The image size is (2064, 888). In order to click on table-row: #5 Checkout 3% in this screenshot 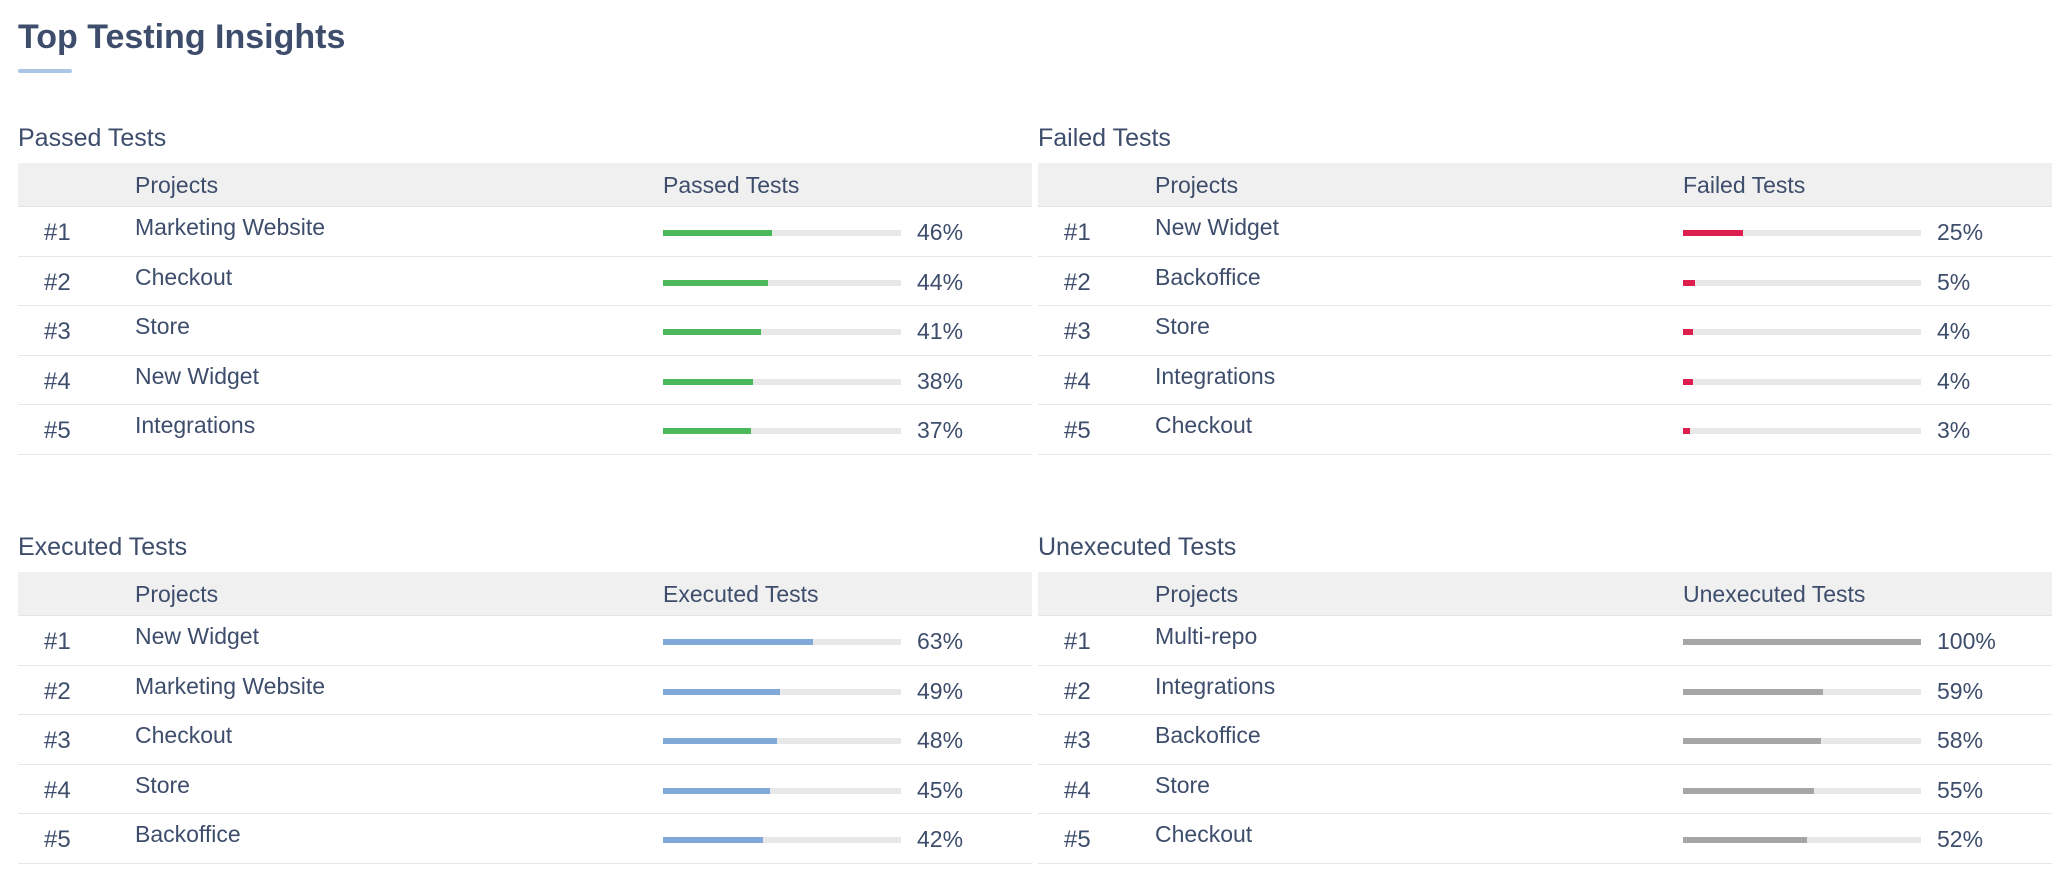, I will do `click(1545, 430)`.